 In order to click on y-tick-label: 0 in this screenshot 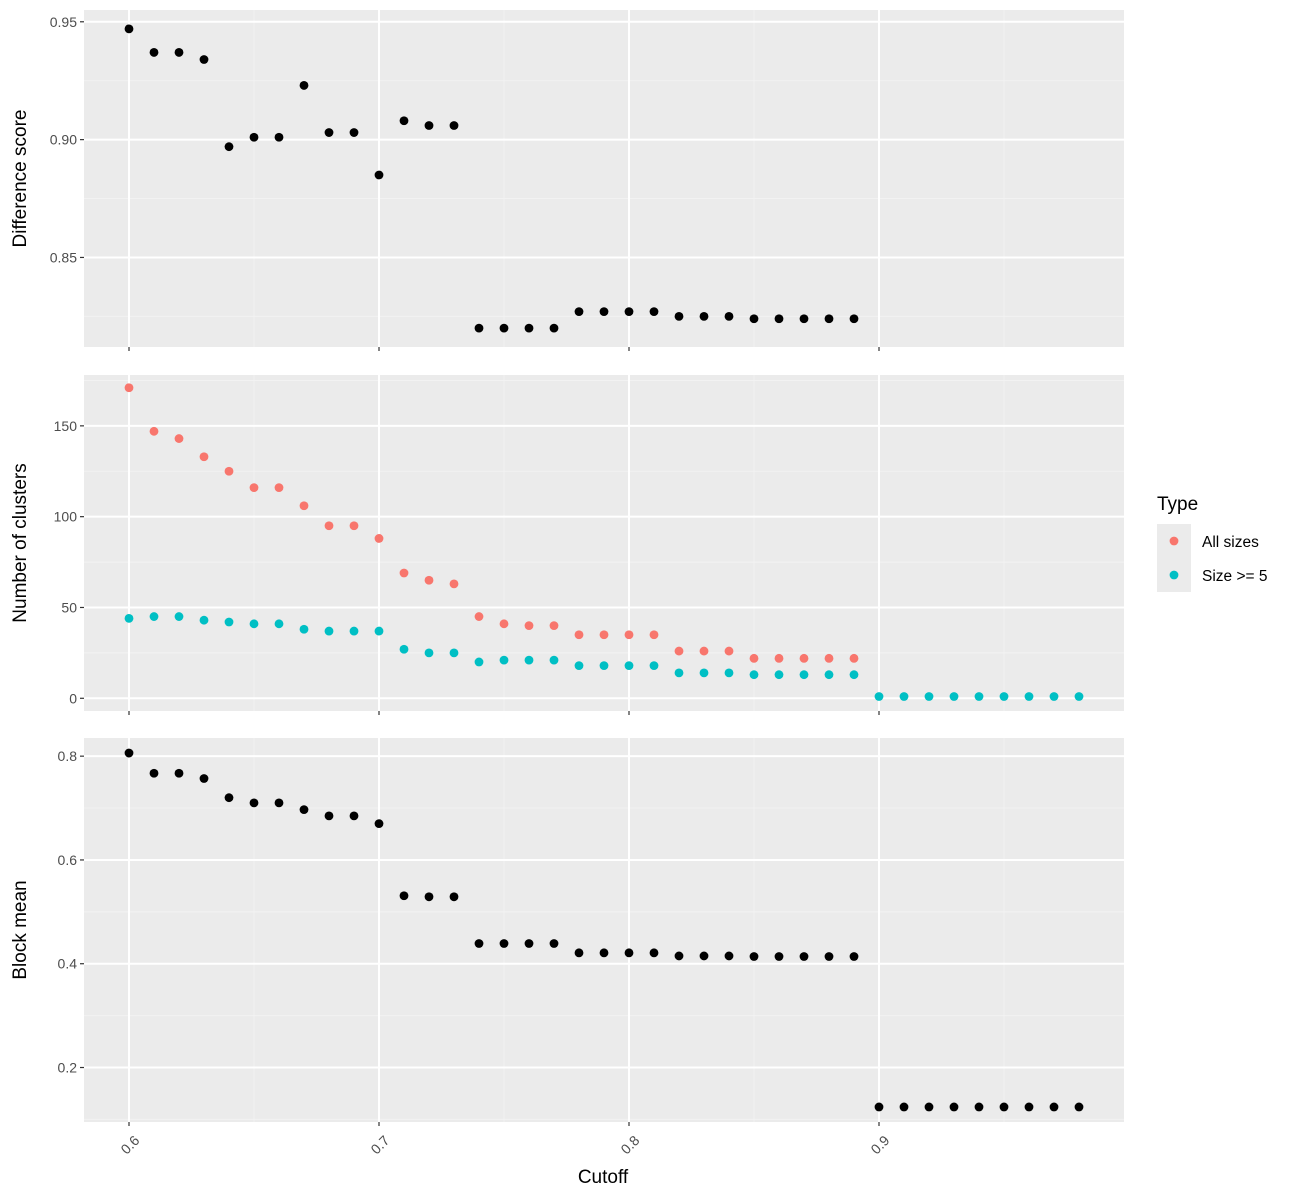, I will do `click(73, 698)`.